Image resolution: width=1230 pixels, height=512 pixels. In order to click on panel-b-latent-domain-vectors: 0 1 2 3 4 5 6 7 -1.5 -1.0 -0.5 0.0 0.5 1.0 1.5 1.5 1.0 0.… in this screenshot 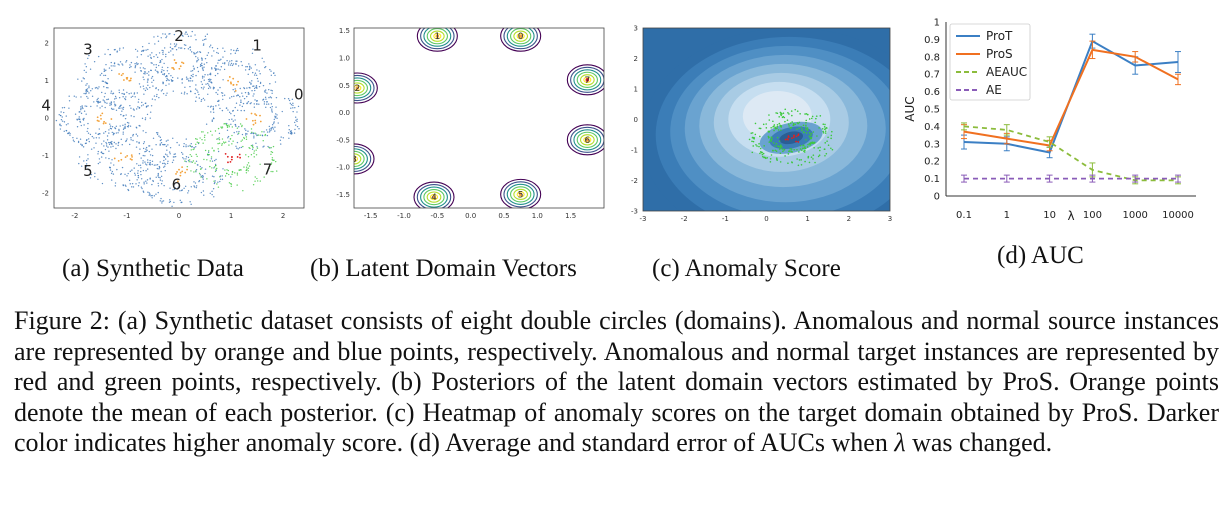, I will do `click(470, 127)`.